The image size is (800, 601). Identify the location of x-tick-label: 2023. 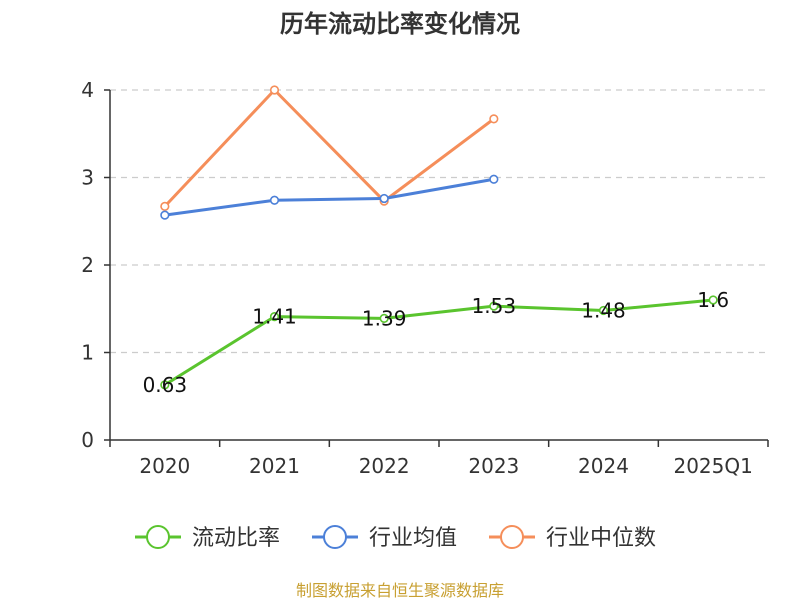
(493, 466).